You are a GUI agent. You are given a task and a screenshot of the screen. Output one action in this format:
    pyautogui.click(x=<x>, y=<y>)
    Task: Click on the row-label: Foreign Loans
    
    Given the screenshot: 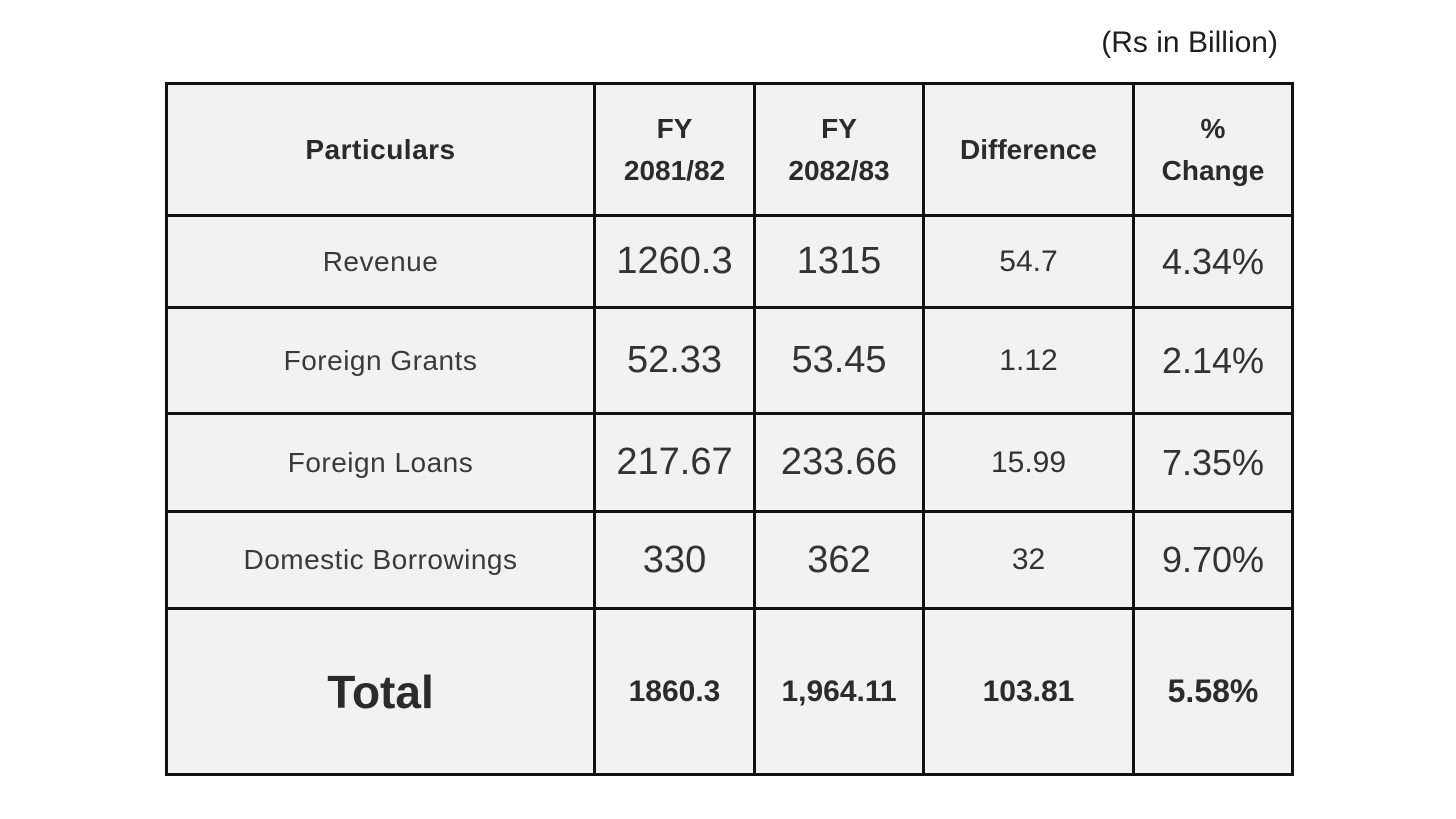 What is the action you would take?
    pyautogui.click(x=380, y=462)
    